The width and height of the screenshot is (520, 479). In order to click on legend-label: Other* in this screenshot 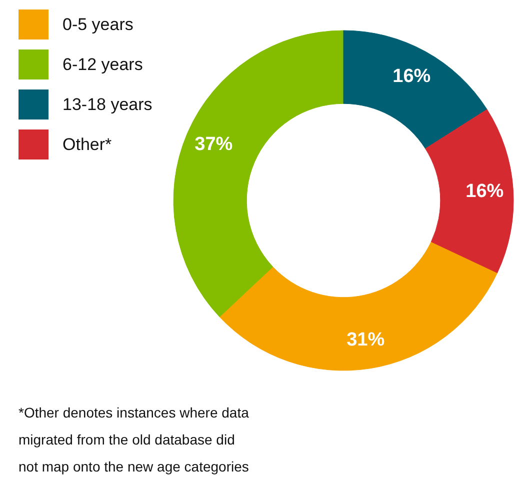, I will do `click(87, 144)`.